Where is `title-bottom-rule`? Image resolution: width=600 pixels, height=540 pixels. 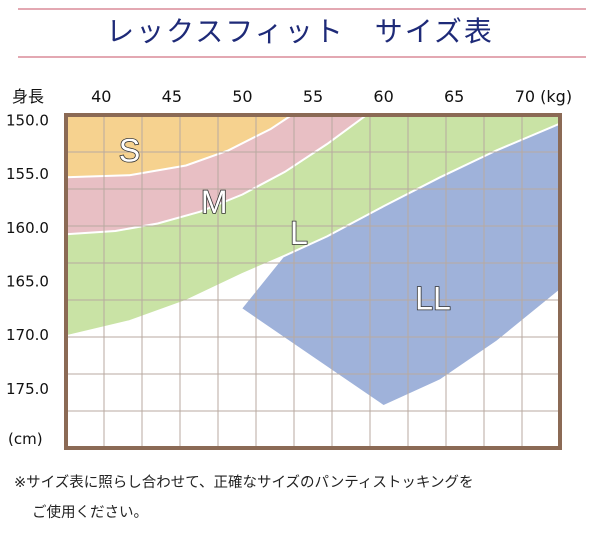
title-bottom-rule is located at coordinates (302, 57).